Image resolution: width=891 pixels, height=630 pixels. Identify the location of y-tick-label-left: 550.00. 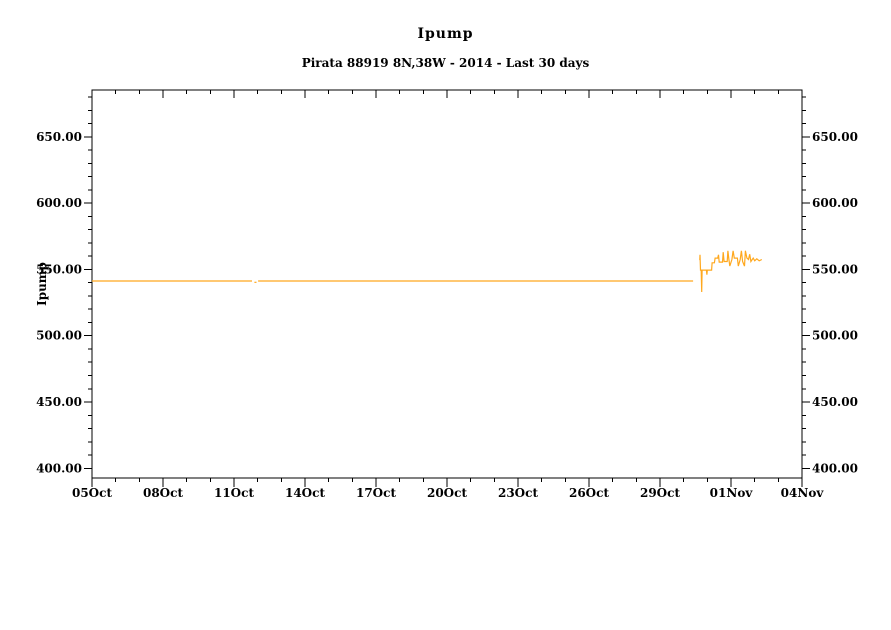
(59, 269).